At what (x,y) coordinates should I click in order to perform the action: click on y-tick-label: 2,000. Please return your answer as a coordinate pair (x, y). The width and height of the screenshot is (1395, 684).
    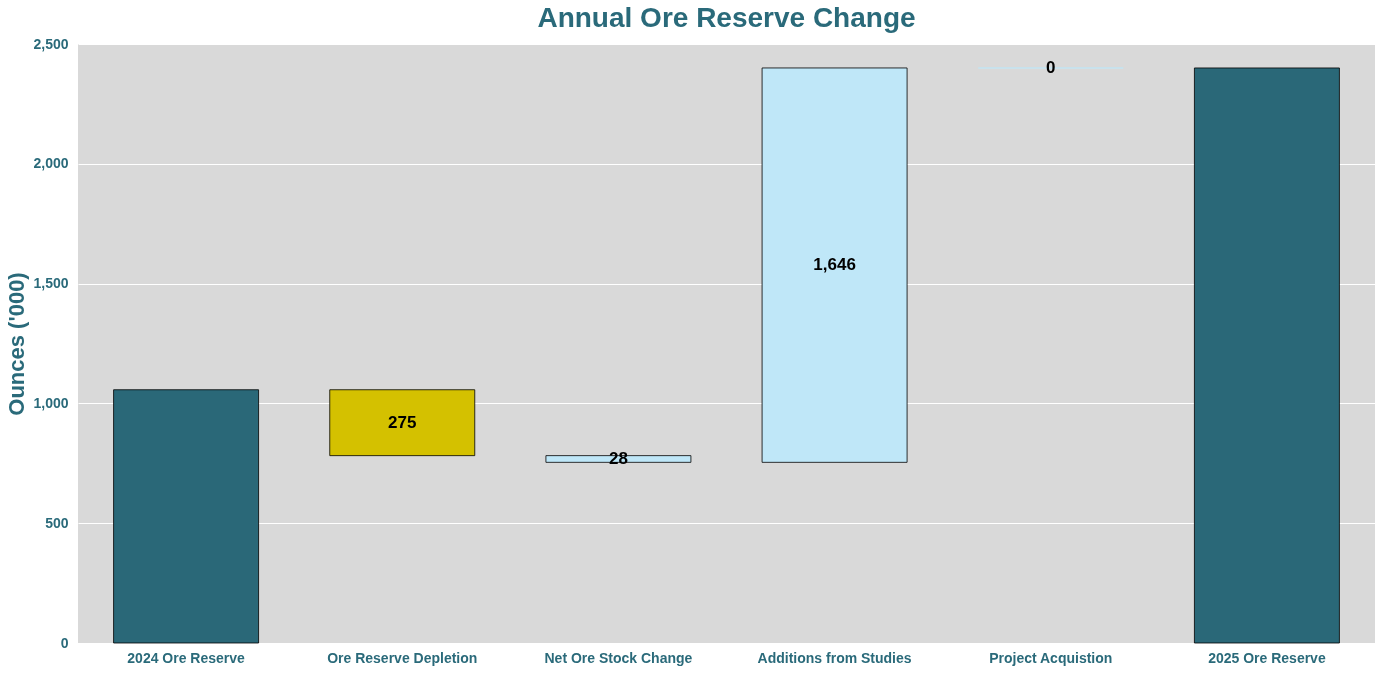
    Looking at the image, I should click on (51, 163).